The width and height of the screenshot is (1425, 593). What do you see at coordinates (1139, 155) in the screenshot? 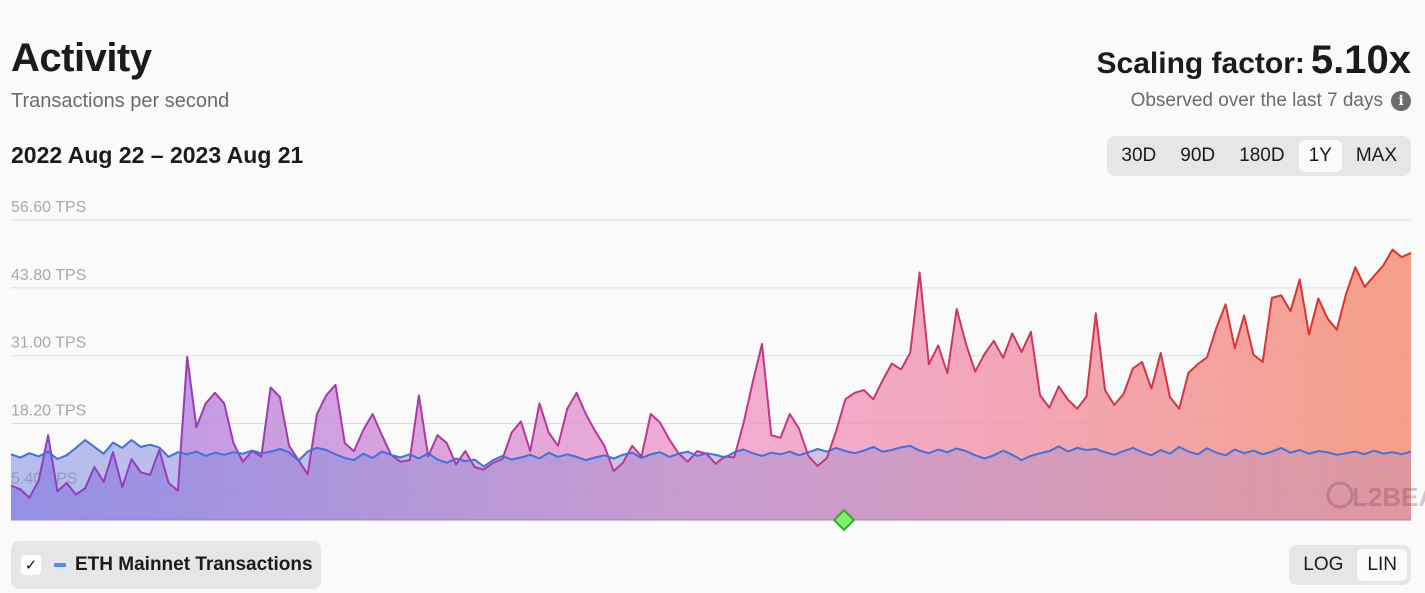
I see `range-30d: 30D` at bounding box center [1139, 155].